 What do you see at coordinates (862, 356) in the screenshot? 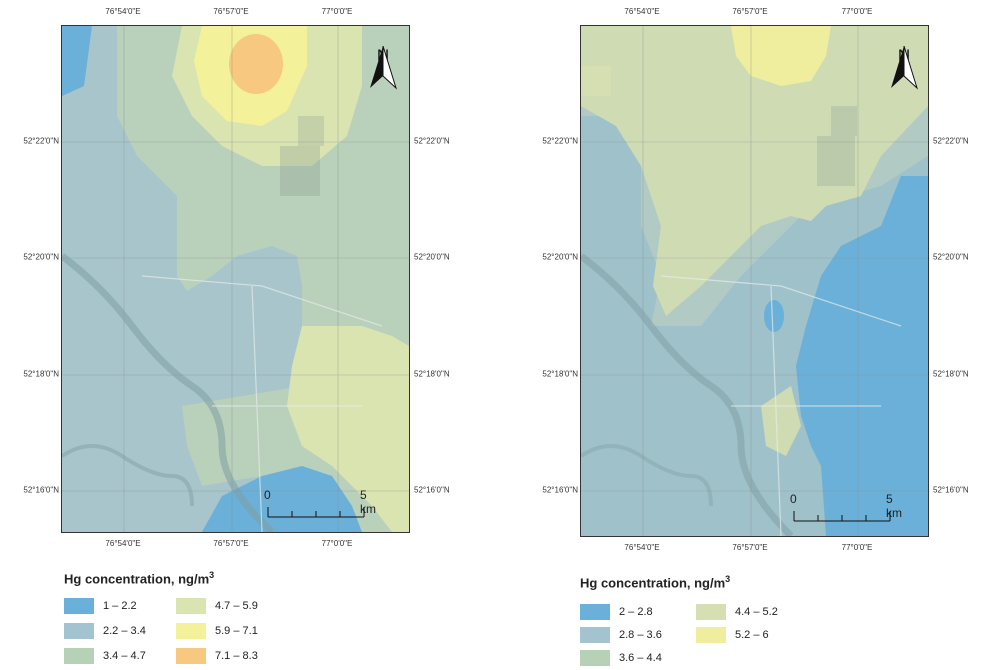
I see `zone-2-2.8-east` at bounding box center [862, 356].